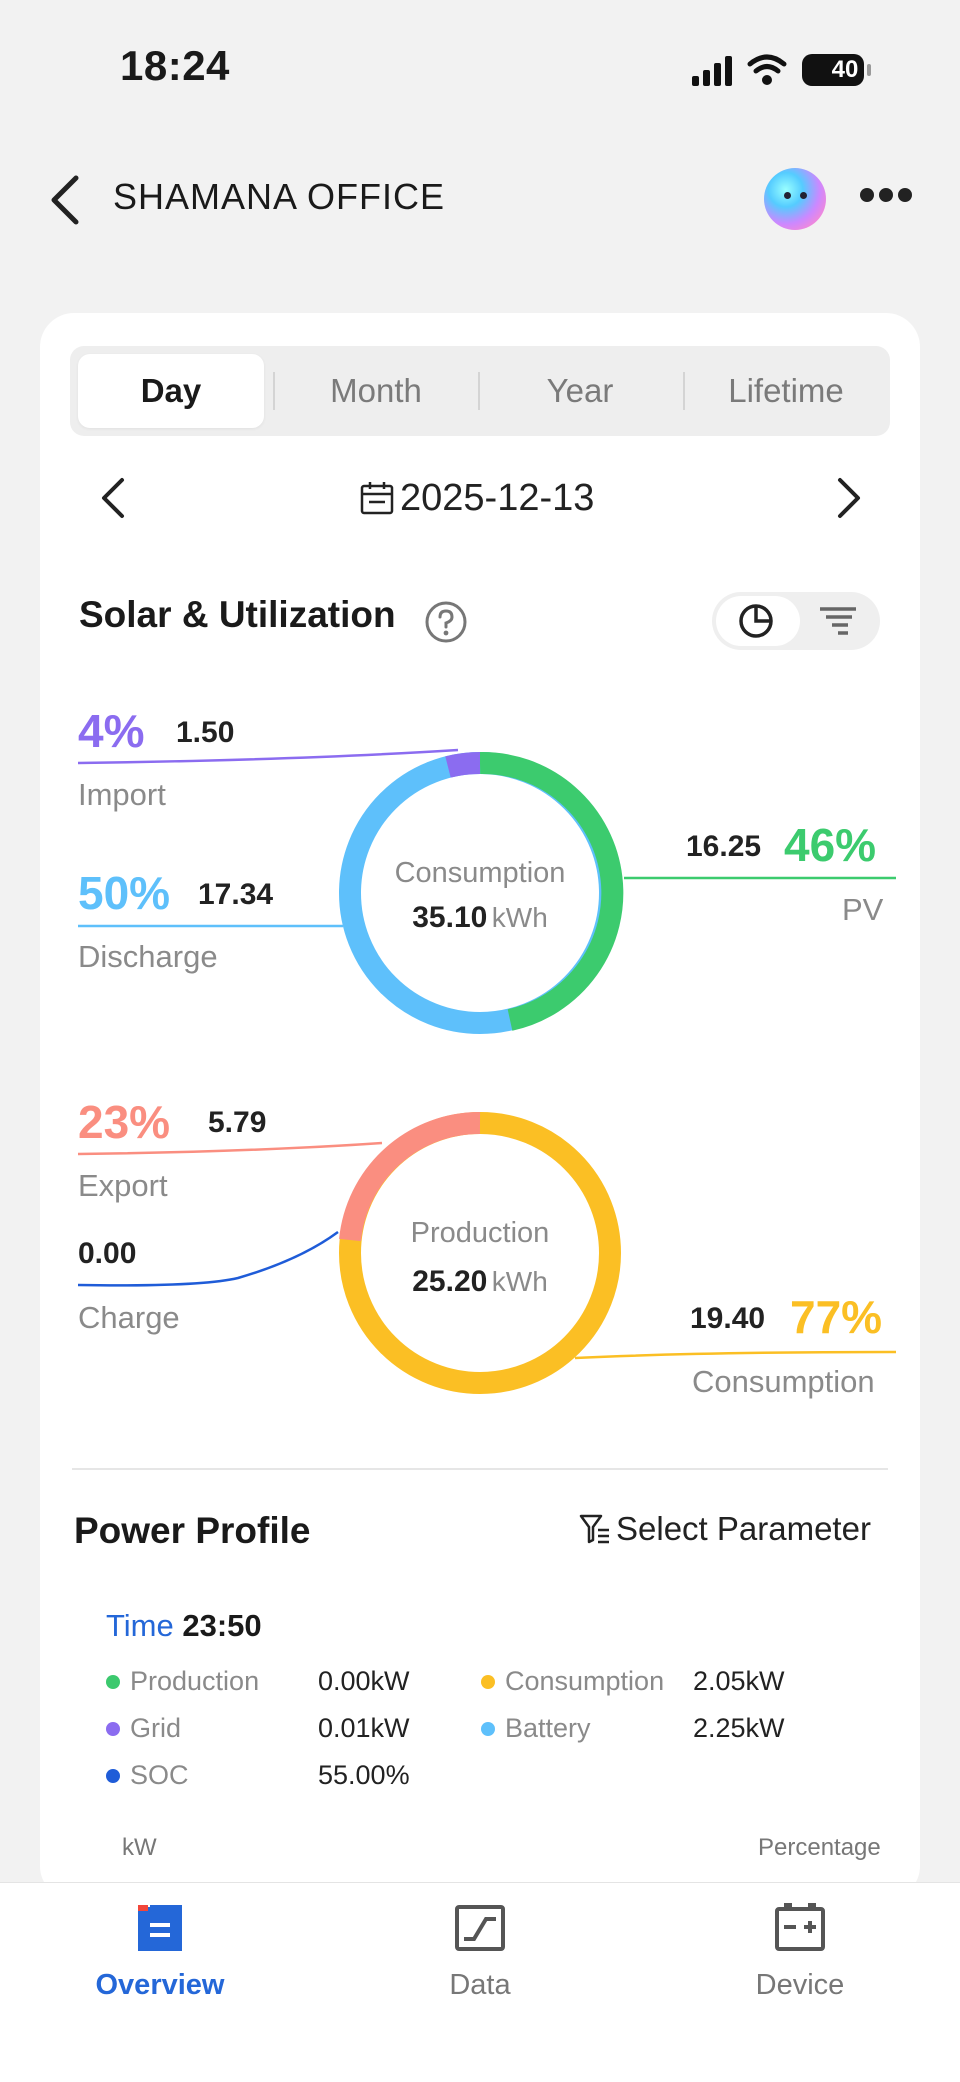 The width and height of the screenshot is (960, 2082). I want to click on next-date-button, so click(848, 498).